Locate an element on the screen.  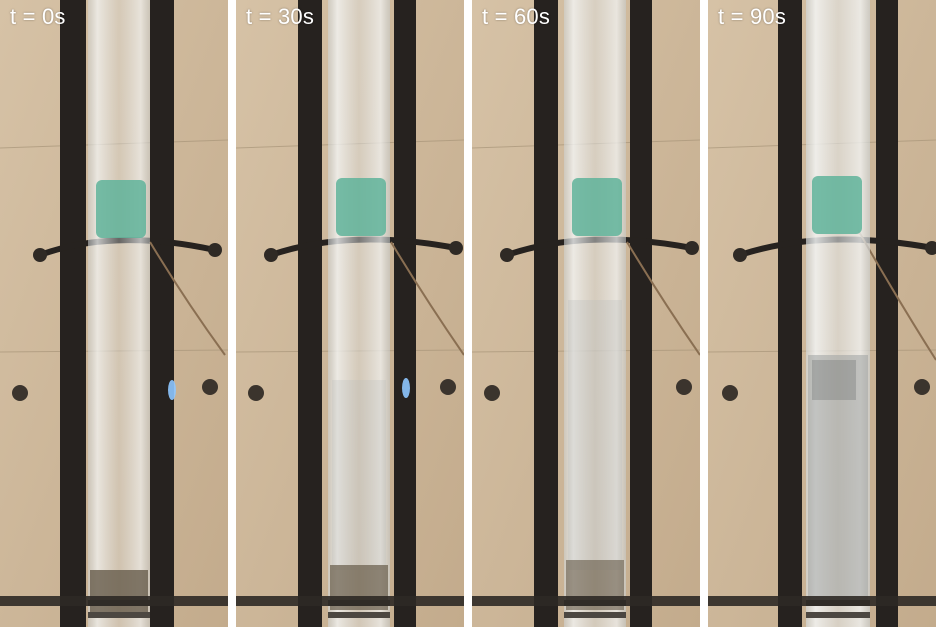
sediment-layer is located at coordinates (119, 592).